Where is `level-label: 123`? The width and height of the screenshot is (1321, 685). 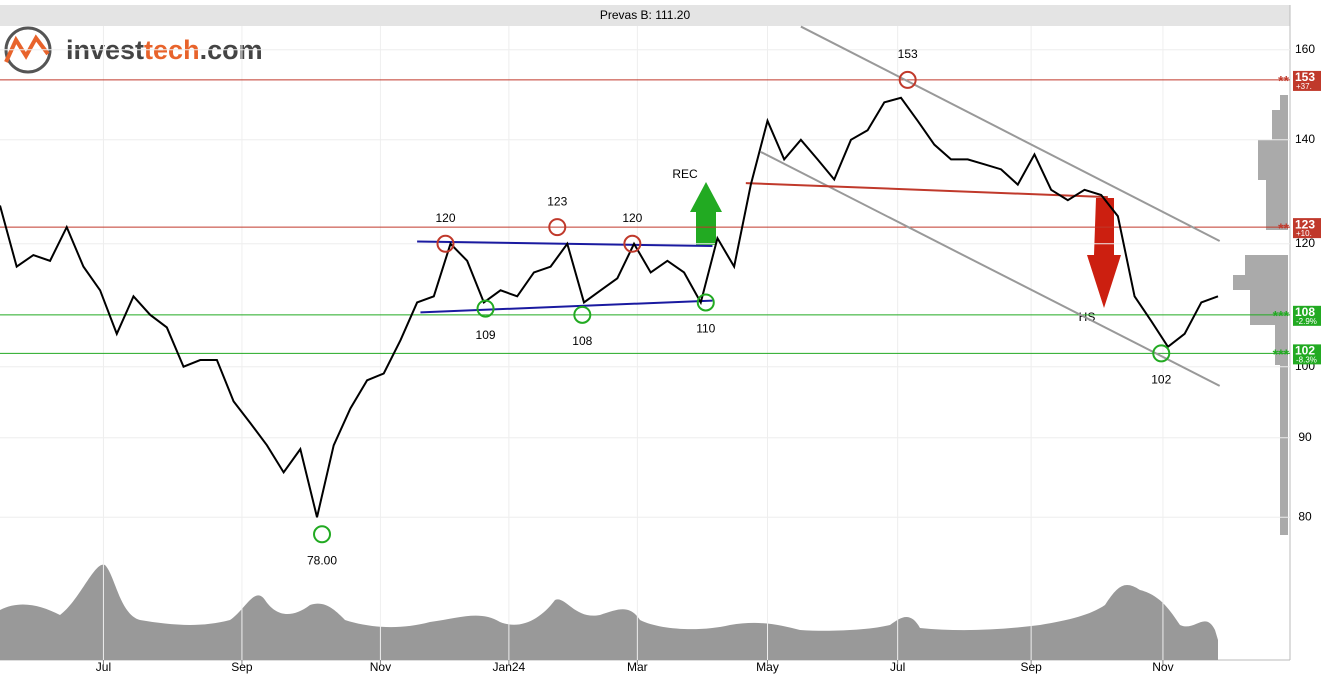 level-label: 123 is located at coordinates (1305, 224).